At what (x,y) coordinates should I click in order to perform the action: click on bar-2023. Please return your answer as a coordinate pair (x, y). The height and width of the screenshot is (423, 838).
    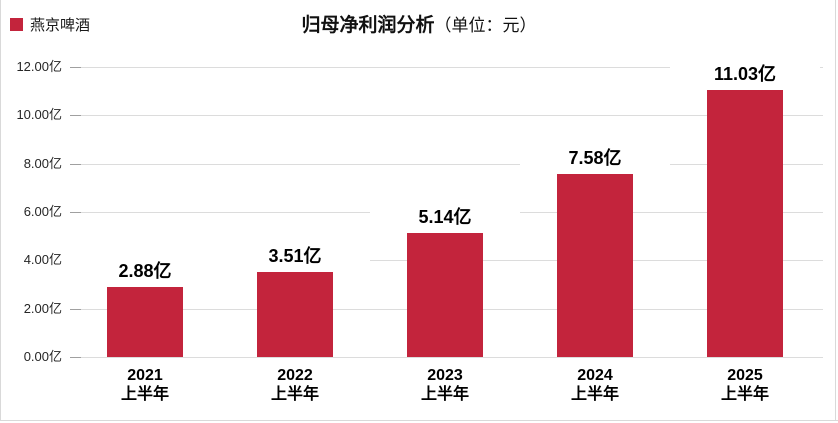
    Looking at the image, I should click on (445, 294).